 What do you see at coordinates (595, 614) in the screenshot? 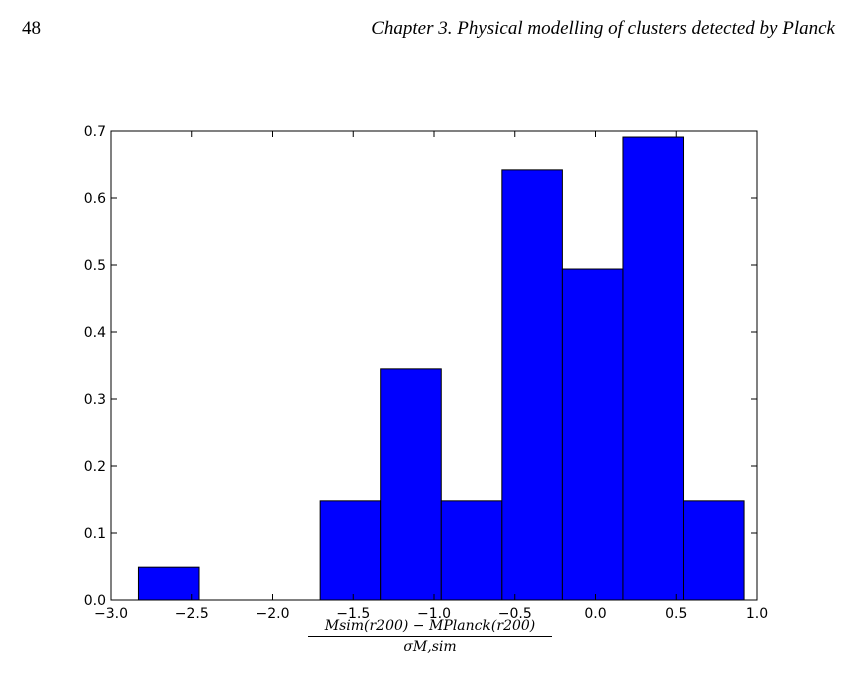
I see `x-tick-label: 0.0` at bounding box center [595, 614].